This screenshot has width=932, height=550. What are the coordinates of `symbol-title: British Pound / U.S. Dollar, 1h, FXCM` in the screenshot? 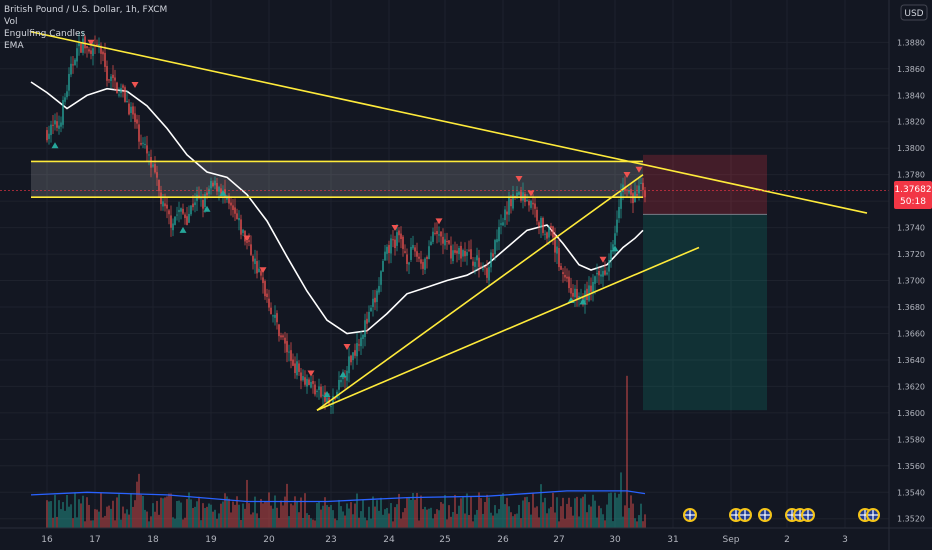 It's located at (86, 10).